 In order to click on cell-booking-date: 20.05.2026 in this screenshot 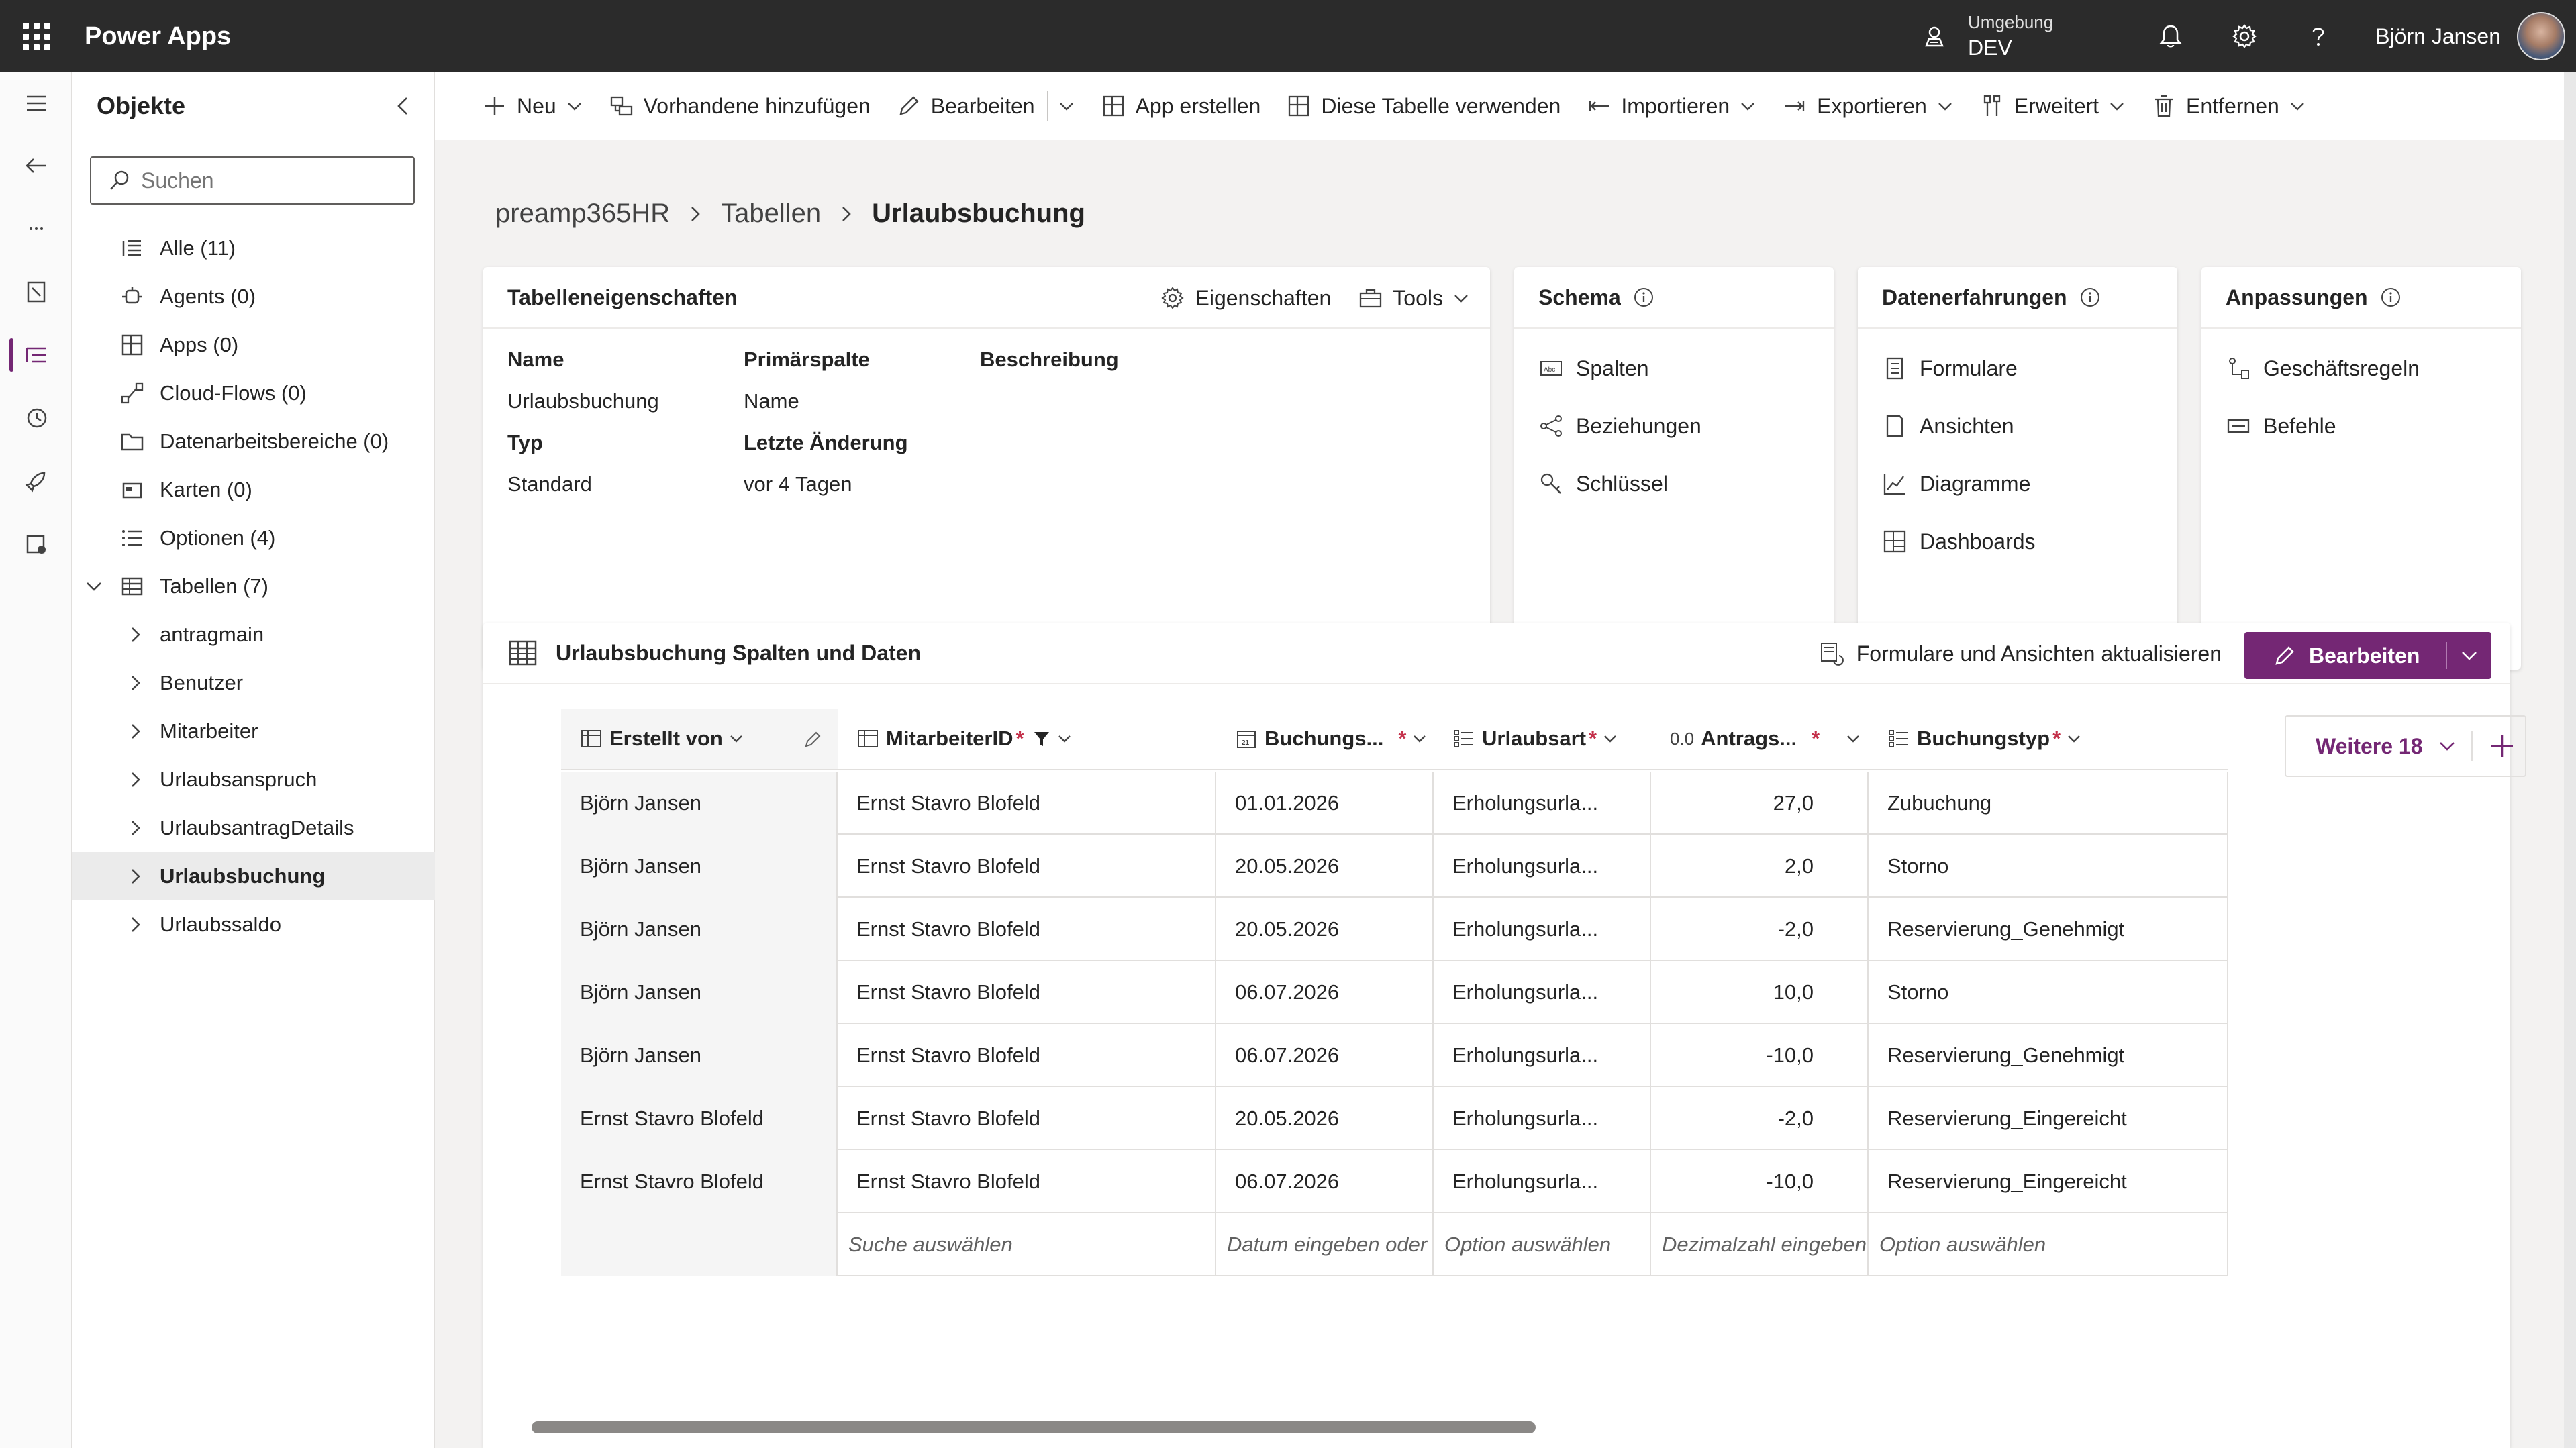, I will do `click(1325, 929)`.